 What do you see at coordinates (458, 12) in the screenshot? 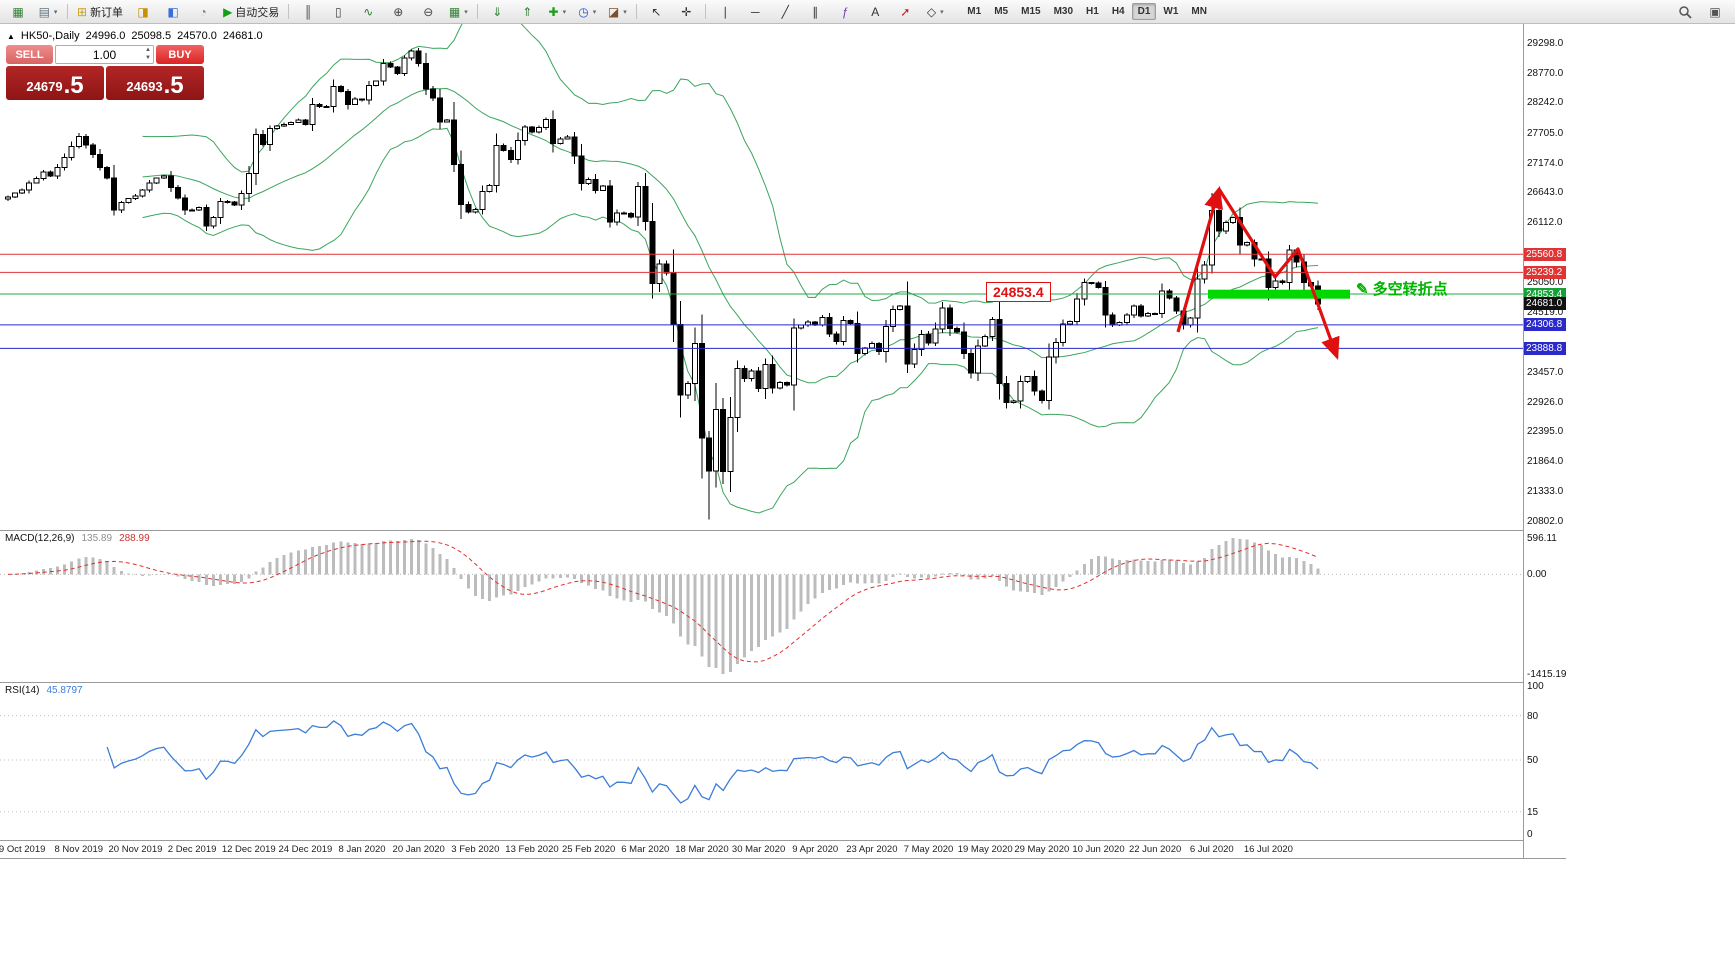
I see `tile-windows-icon: ▦ ▾` at bounding box center [458, 12].